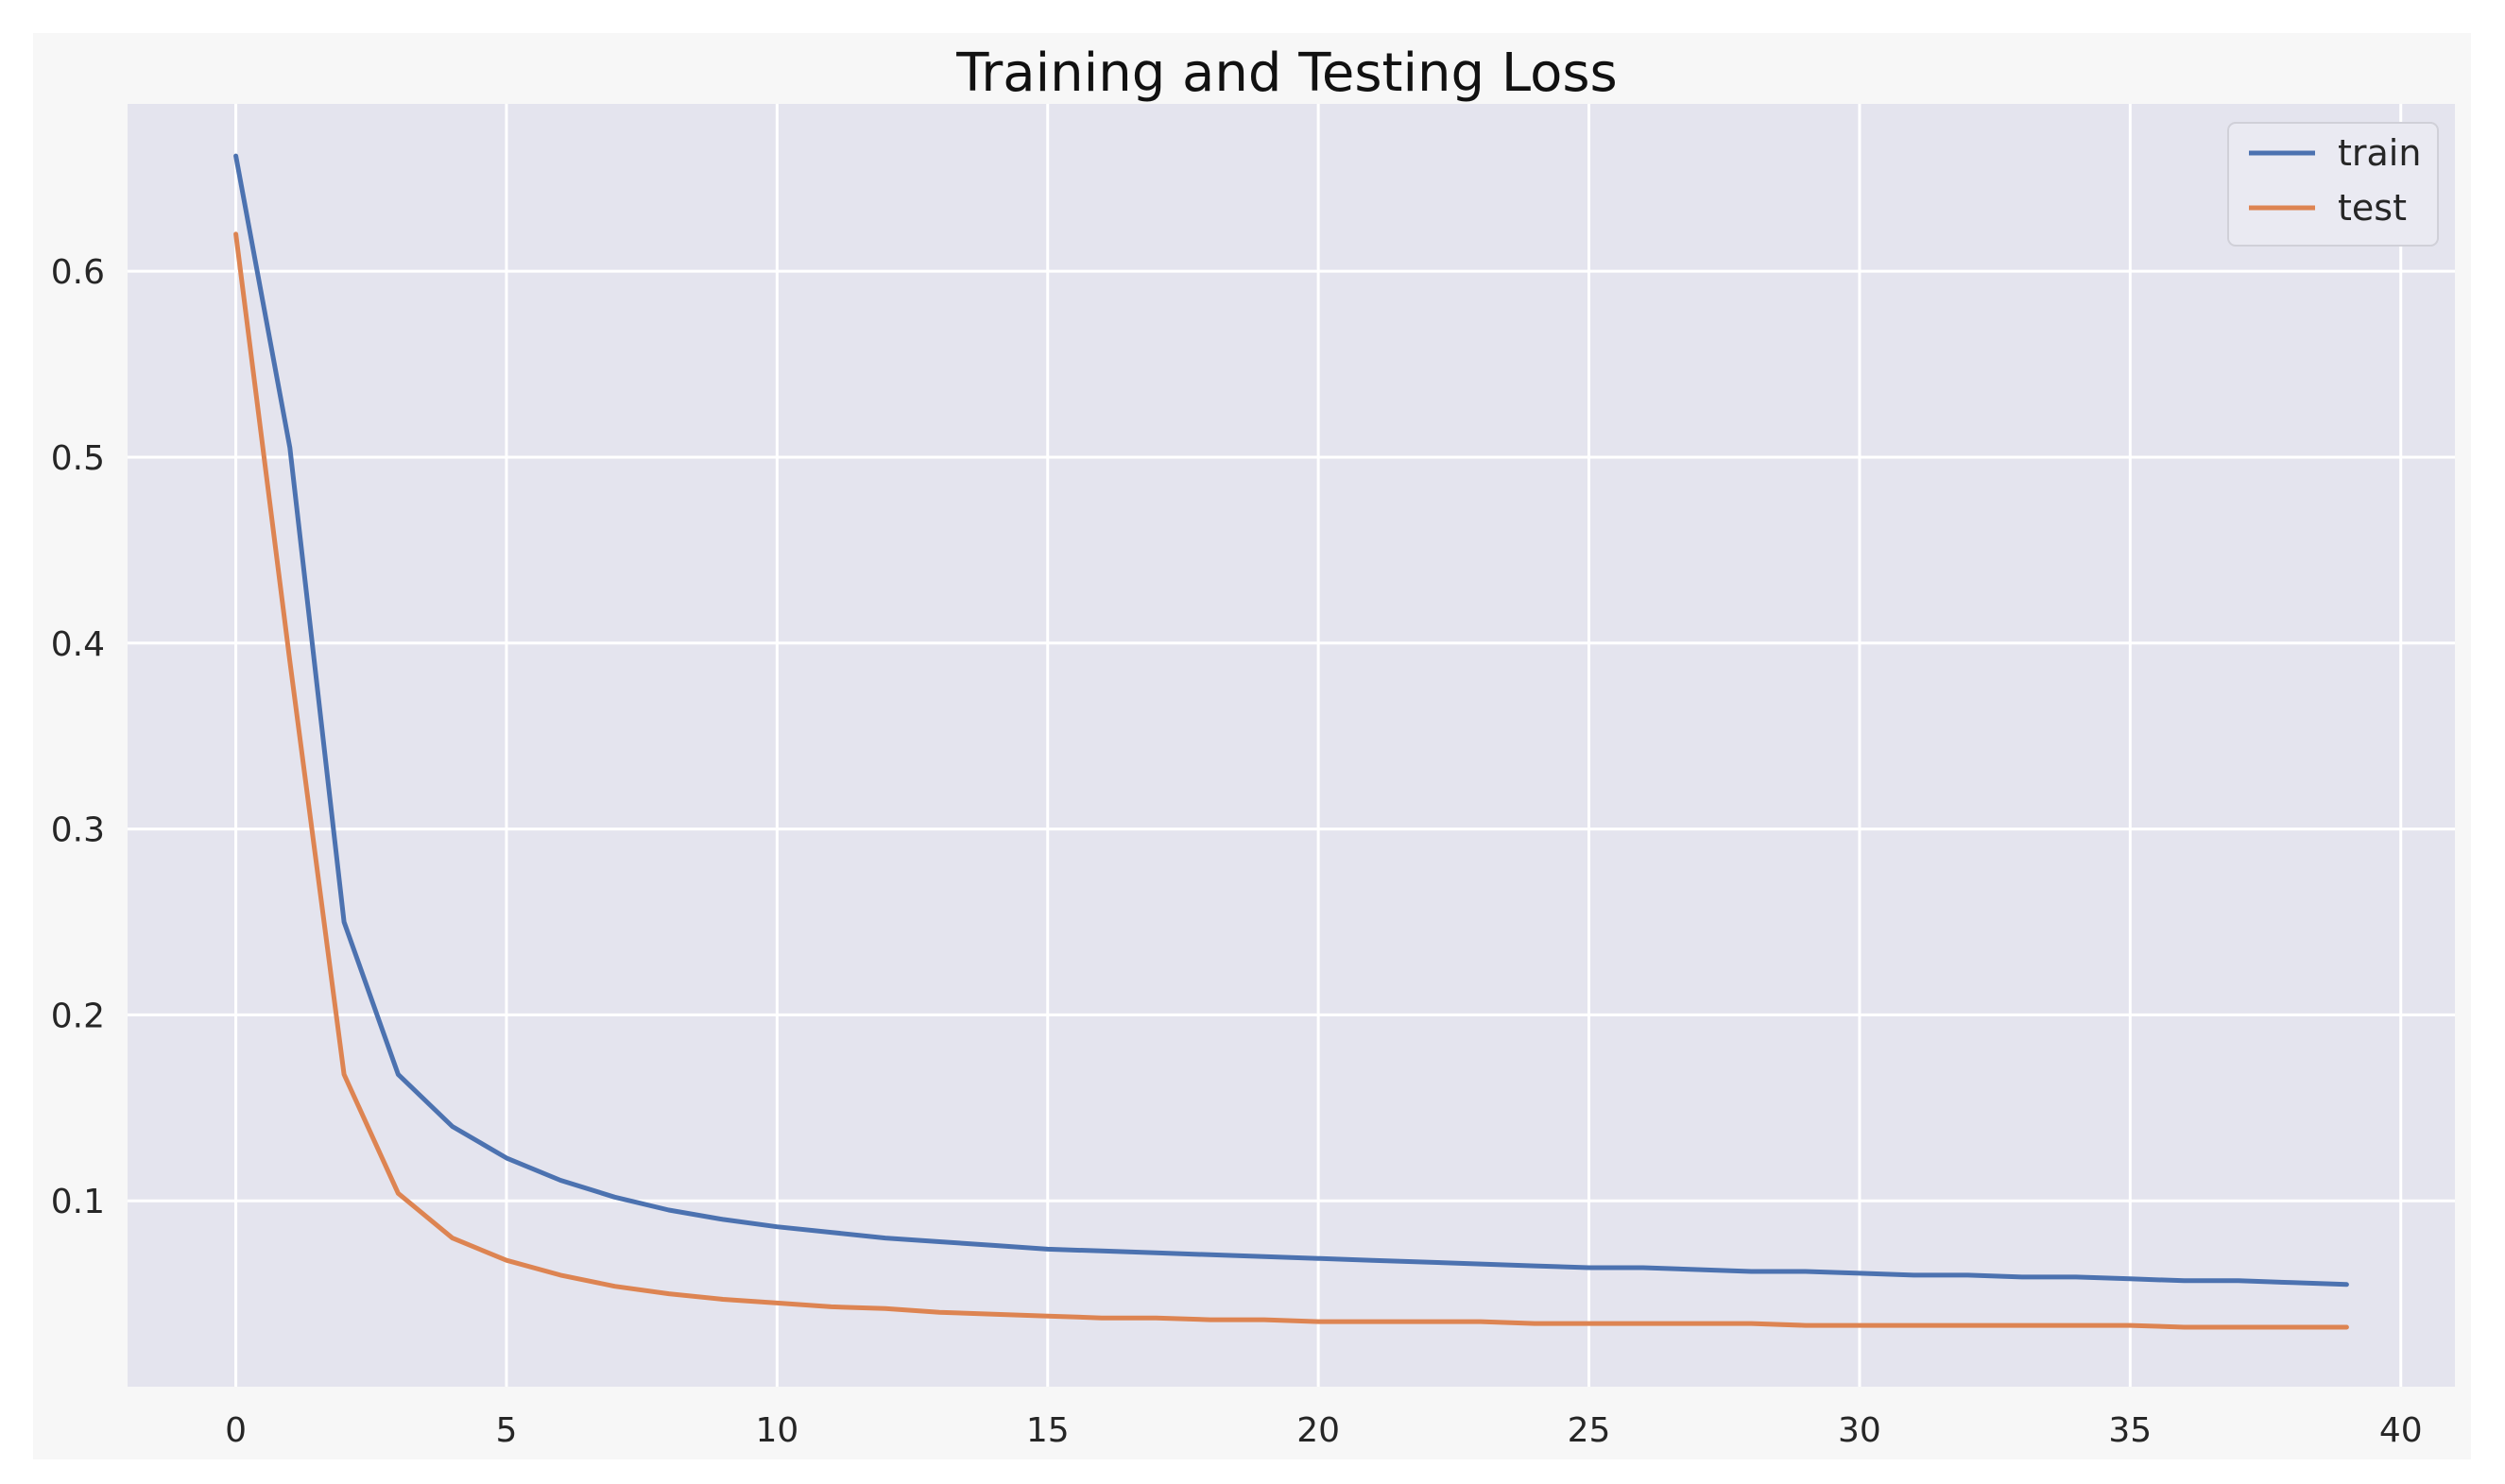 The width and height of the screenshot is (2505, 1484). What do you see at coordinates (1589, 1430) in the screenshot?
I see `x-tick-label: 25` at bounding box center [1589, 1430].